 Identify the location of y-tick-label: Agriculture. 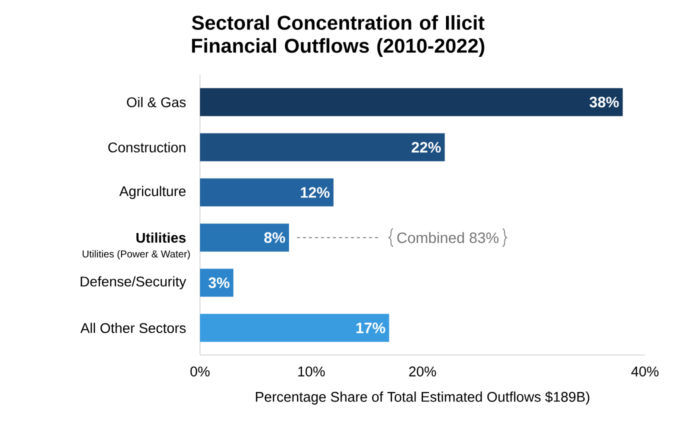
(152, 192).